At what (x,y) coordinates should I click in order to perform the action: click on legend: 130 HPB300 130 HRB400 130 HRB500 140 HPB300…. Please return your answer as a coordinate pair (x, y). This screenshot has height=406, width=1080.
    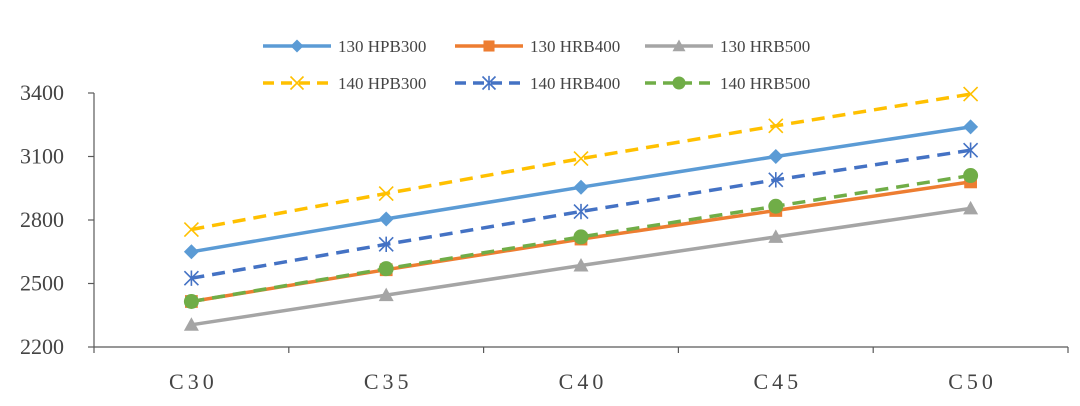
    Looking at the image, I should click on (536, 65).